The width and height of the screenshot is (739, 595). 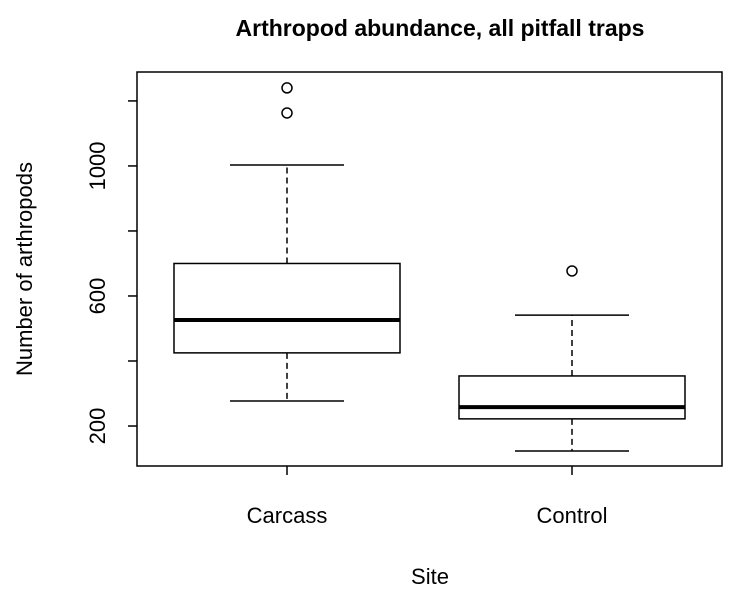 I want to click on x-axis-label: Site, so click(x=430, y=576).